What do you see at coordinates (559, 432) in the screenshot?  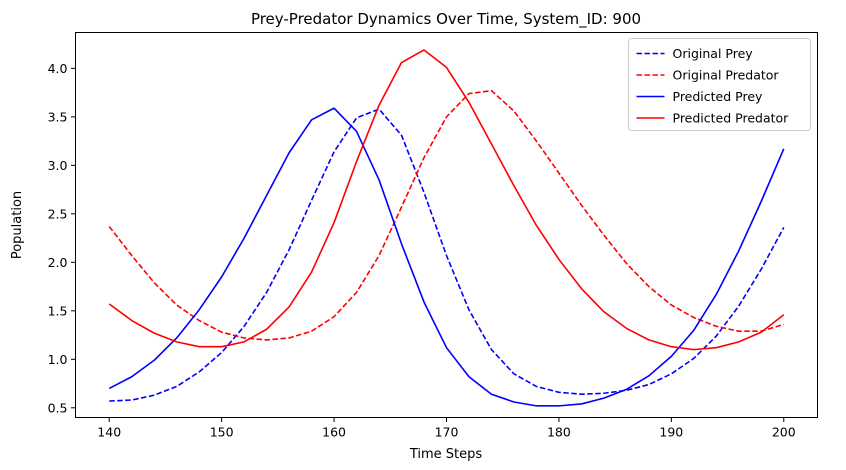 I see `x-tick-label: 180` at bounding box center [559, 432].